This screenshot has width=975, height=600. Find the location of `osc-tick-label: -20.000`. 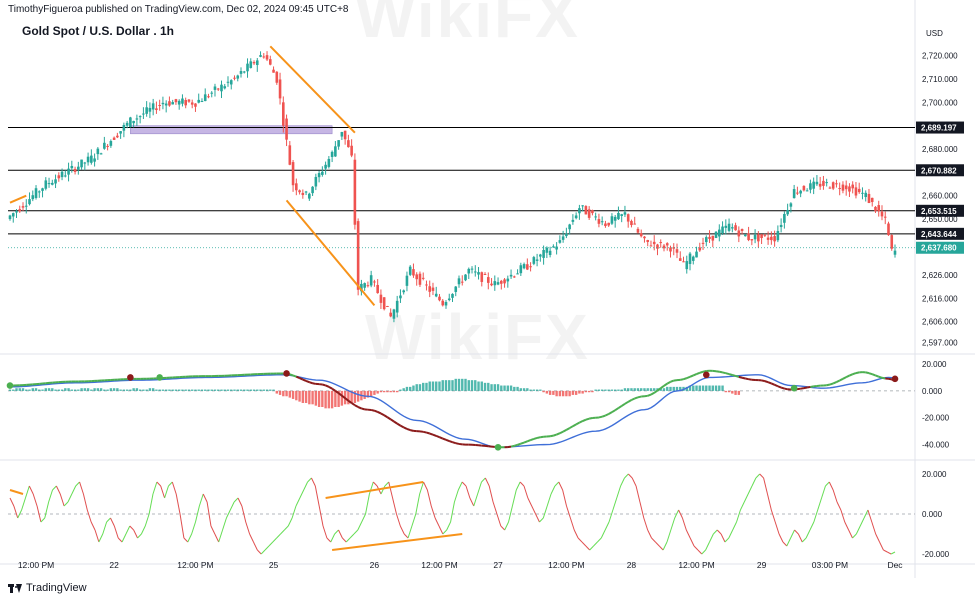

osc-tick-label: -20.000 is located at coordinates (936, 554).